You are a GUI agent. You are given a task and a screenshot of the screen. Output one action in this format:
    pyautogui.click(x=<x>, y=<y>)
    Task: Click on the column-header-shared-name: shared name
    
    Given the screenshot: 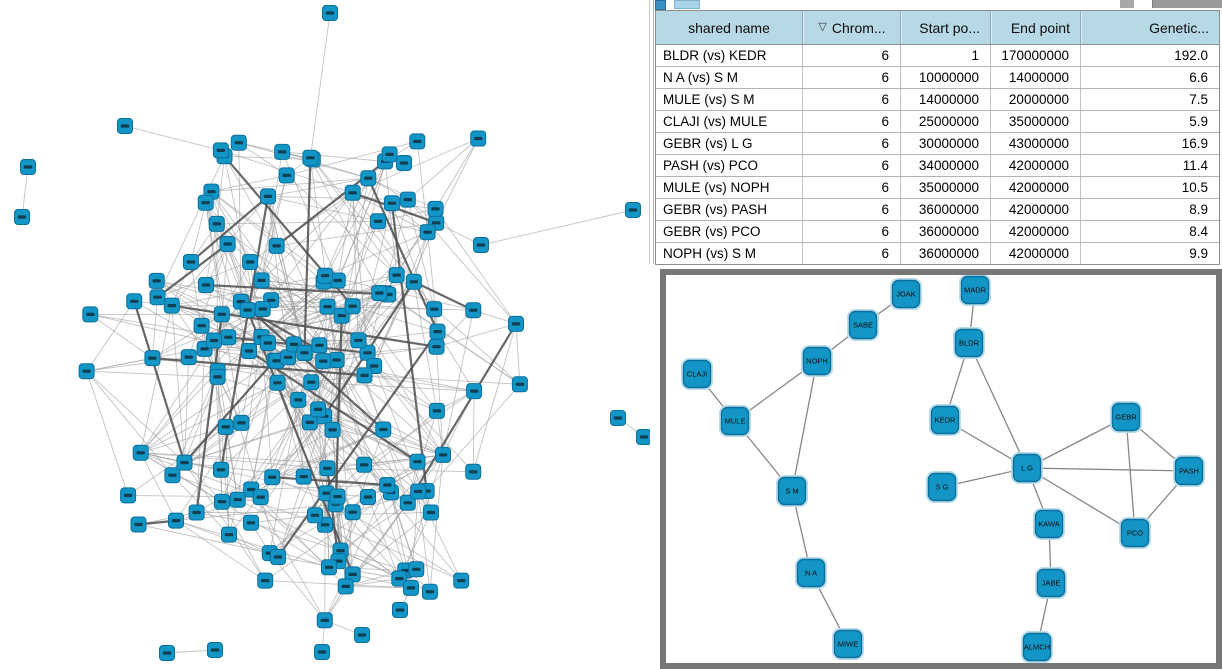 What is the action you would take?
    pyautogui.click(x=729, y=27)
    